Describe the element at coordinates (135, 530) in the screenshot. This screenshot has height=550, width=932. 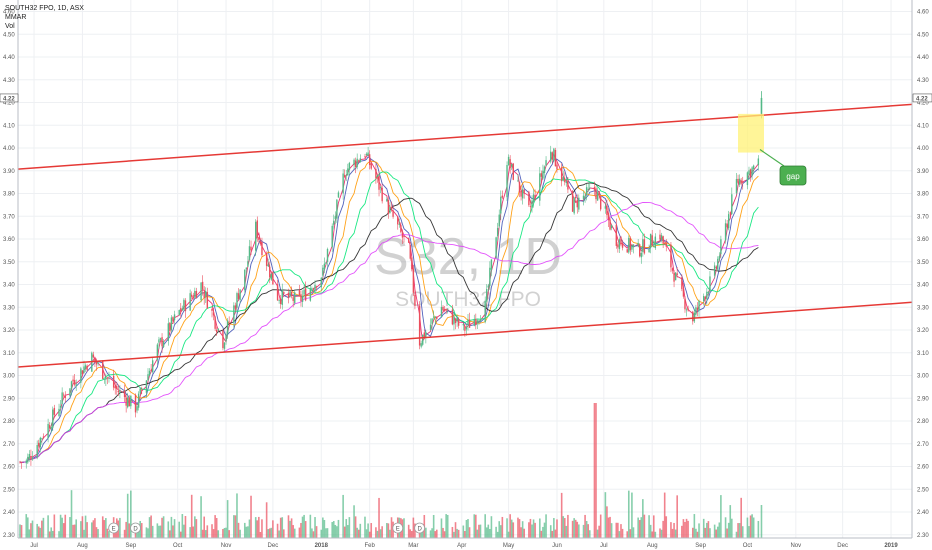
I see `event-marker-label: D` at that location.